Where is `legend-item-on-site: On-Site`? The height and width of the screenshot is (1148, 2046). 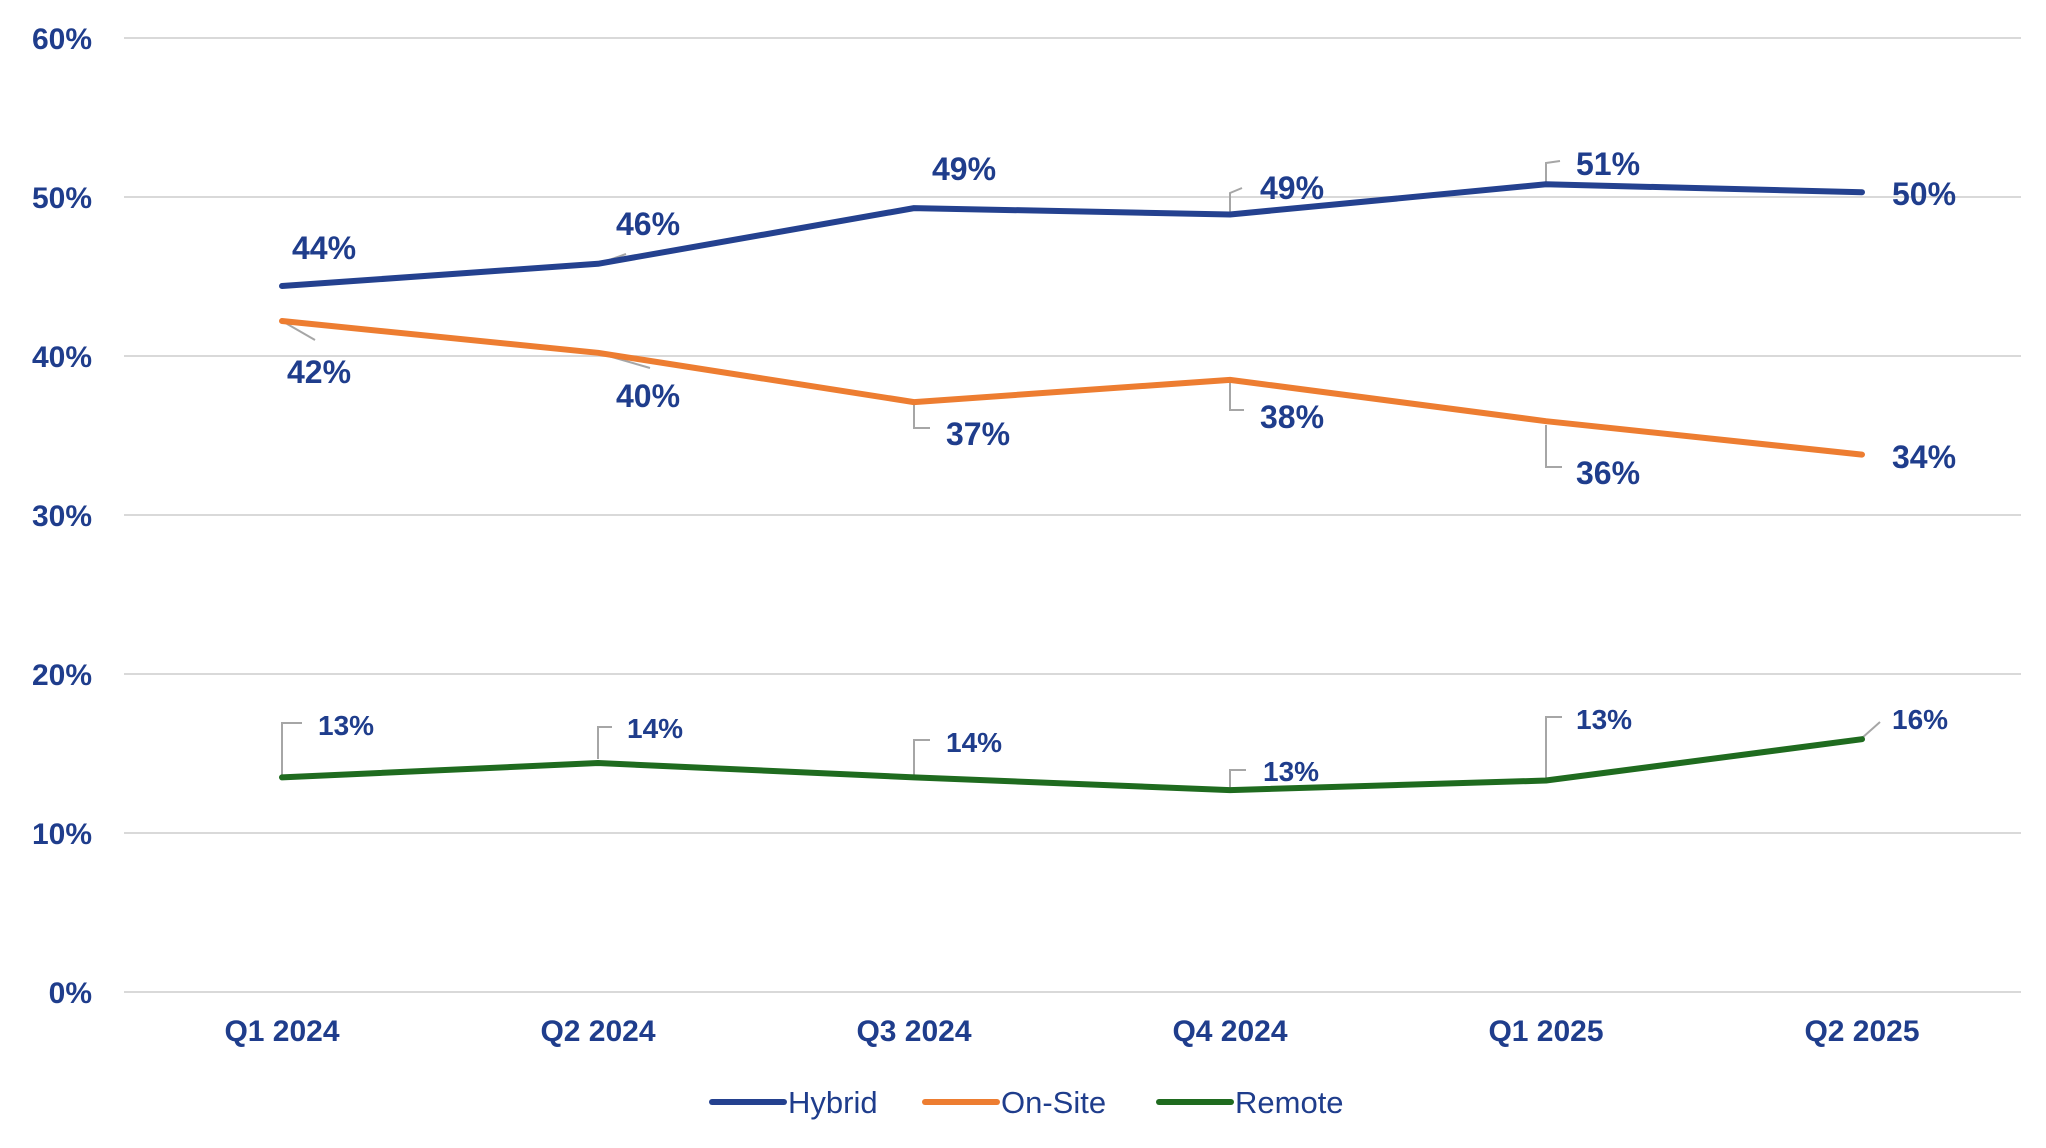 legend-item-on-site: On-Site is located at coordinates (1014, 1102).